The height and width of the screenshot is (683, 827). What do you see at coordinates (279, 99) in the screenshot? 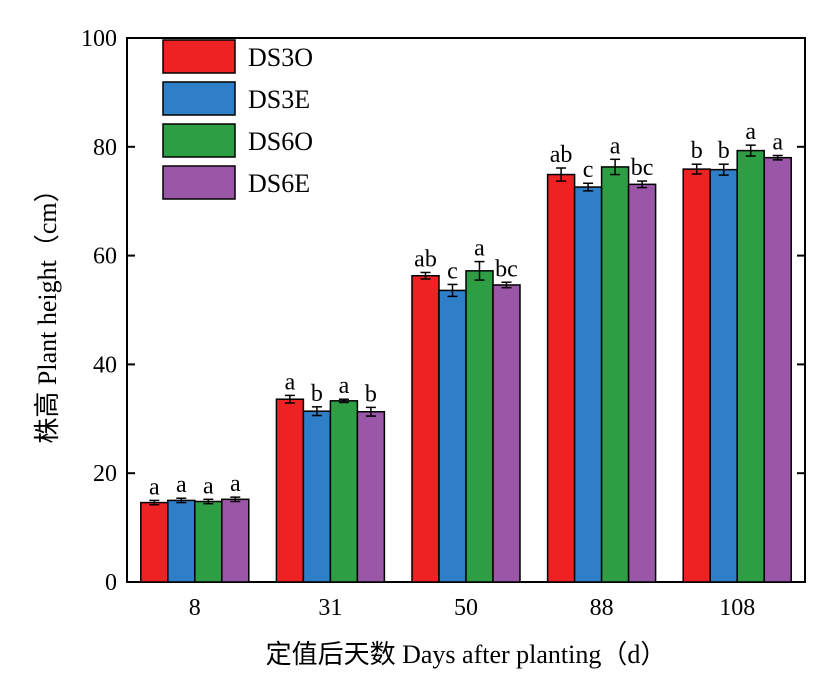
I see `legend-label: DS3E` at bounding box center [279, 99].